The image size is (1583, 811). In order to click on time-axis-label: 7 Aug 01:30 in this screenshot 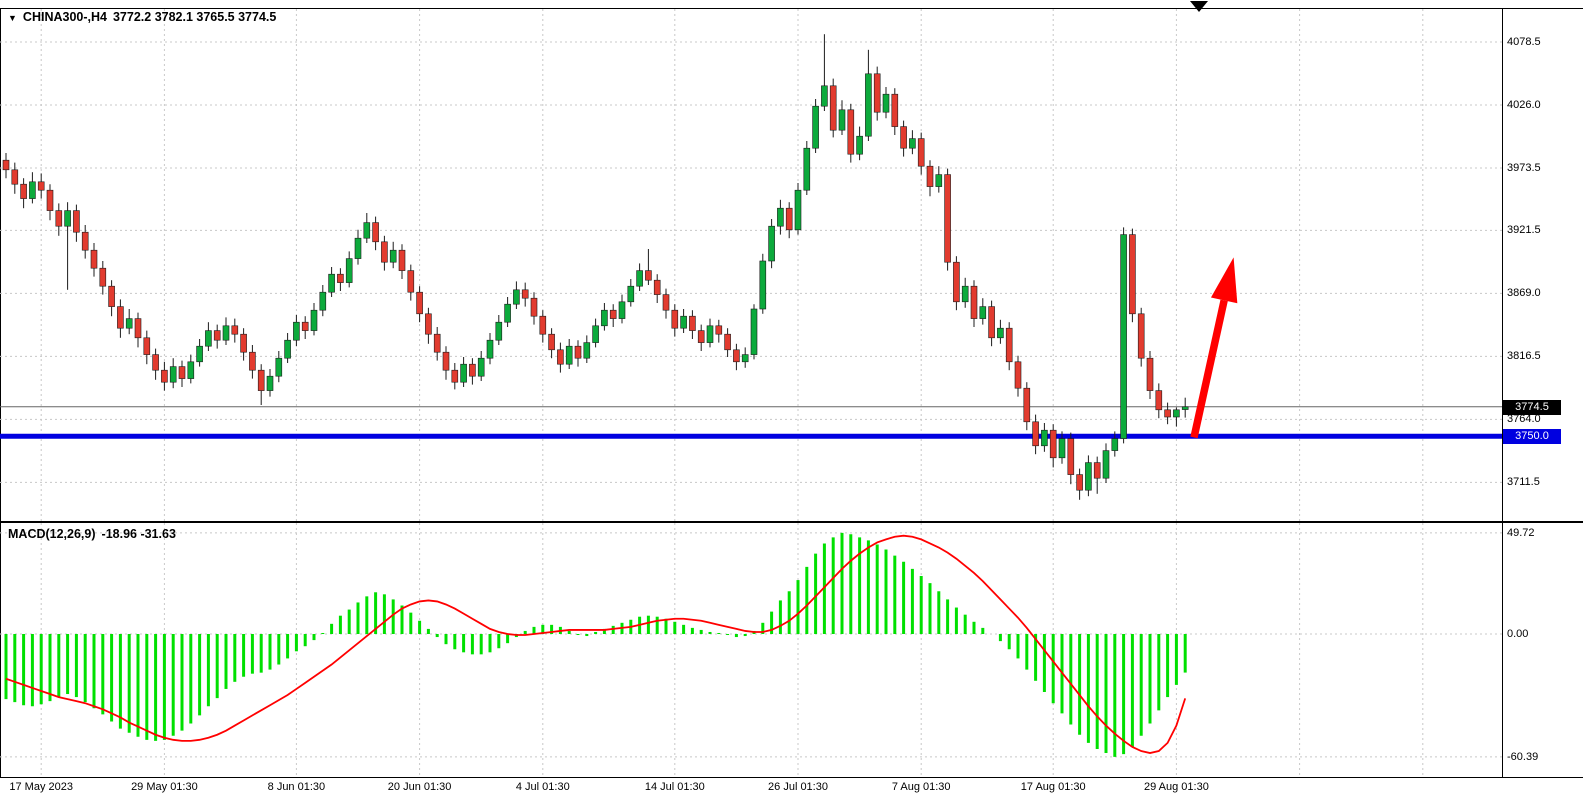, I will do `click(921, 787)`.